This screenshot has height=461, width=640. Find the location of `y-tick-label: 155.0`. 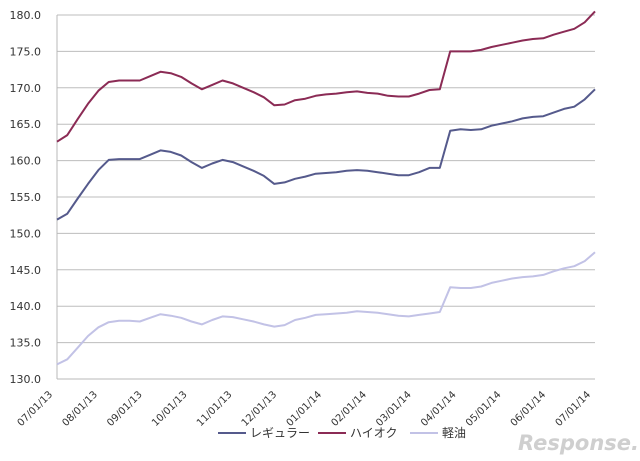

y-tick-label: 155.0 is located at coordinates (26, 197).